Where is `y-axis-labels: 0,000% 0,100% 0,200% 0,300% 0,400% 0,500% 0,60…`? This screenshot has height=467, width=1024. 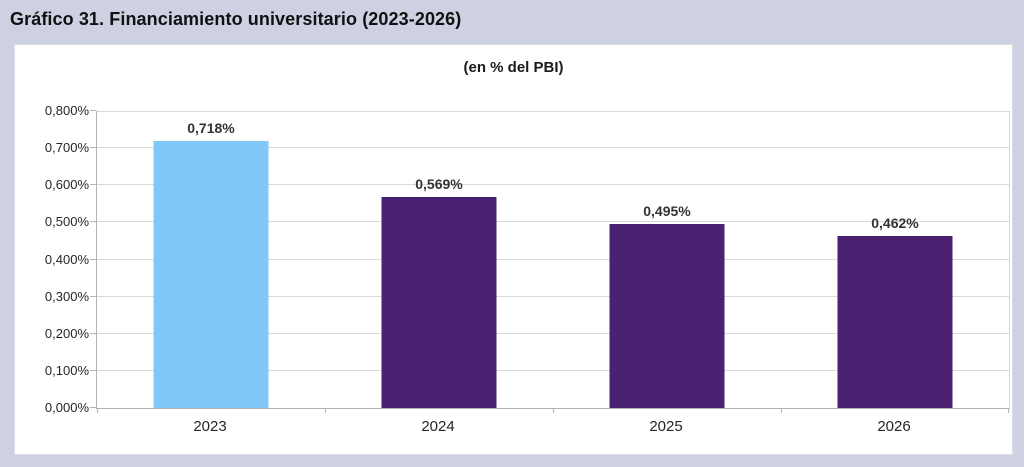
y-axis-labels: 0,000% 0,100% 0,200% 0,300% 0,400% 0,500% 0,60… is located at coordinates (52, 259).